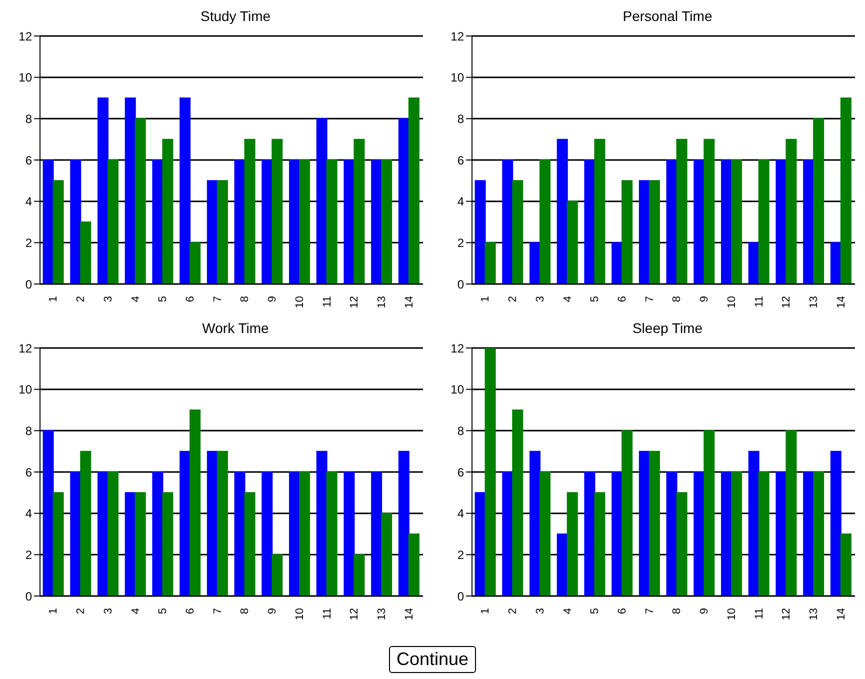 Image resolution: width=865 pixels, height=679 pixels. Describe the element at coordinates (667, 329) in the screenshot. I see `chart-title: Sleep Time` at that location.